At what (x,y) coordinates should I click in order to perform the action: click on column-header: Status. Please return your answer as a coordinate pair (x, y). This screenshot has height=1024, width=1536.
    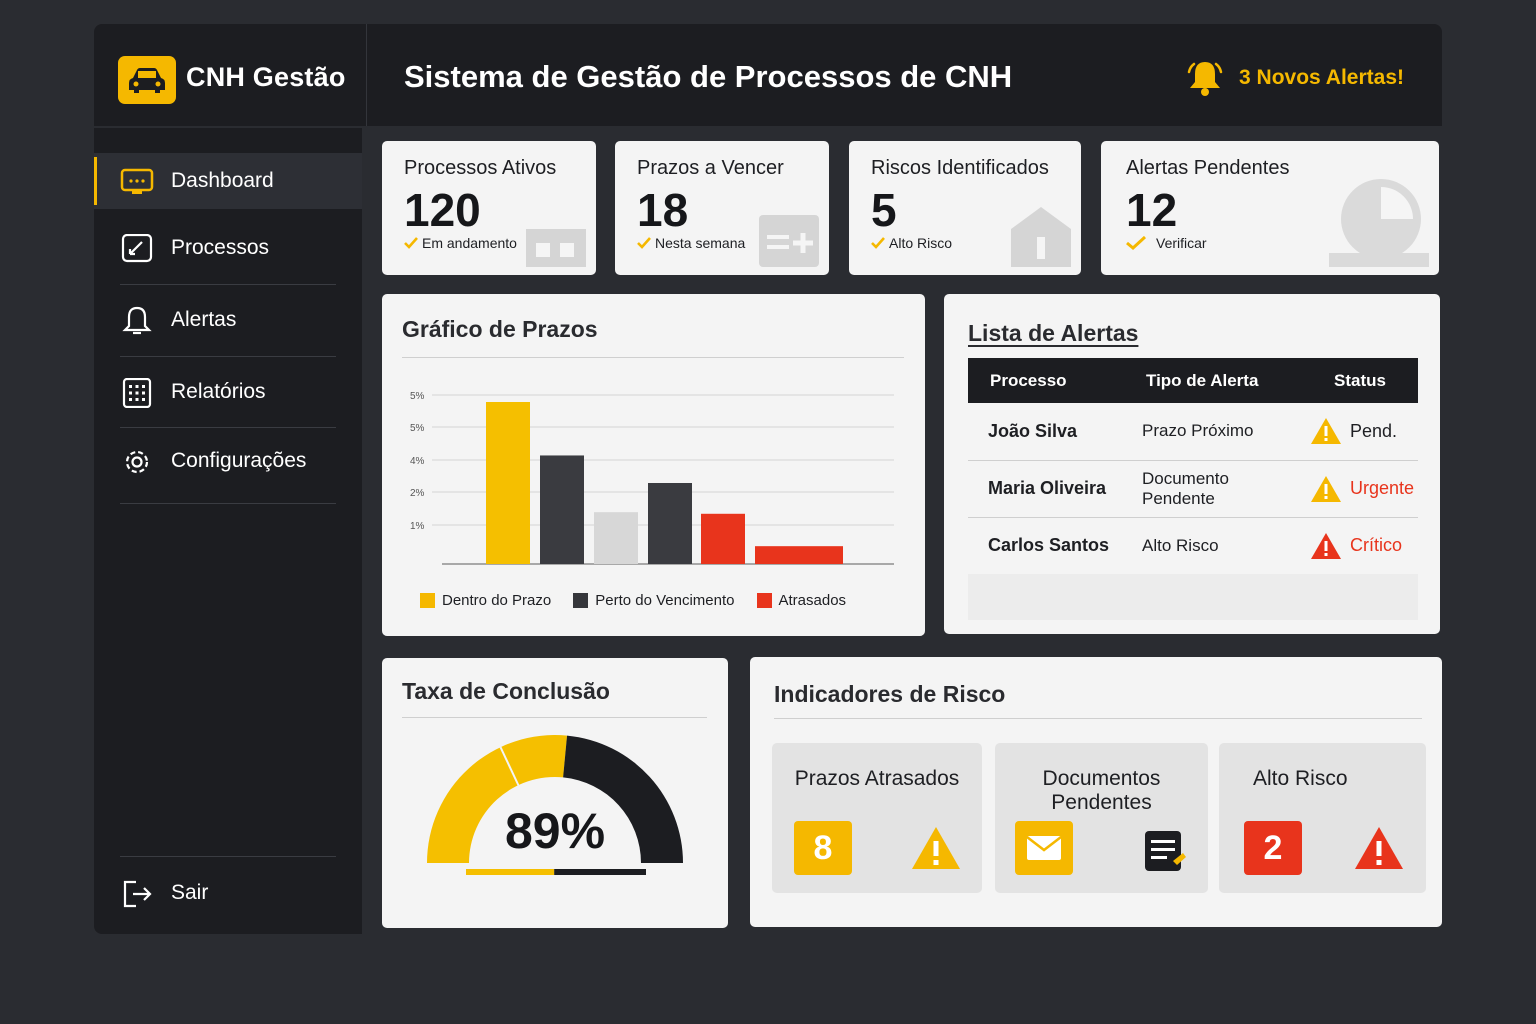
    Looking at the image, I should click on (1355, 380).